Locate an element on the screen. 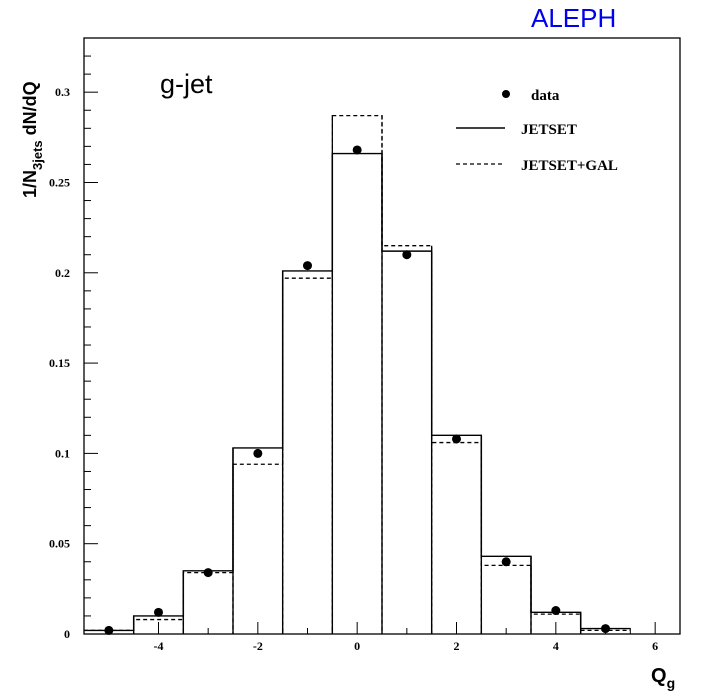  experiment-label: ALEPH is located at coordinates (573, 18).